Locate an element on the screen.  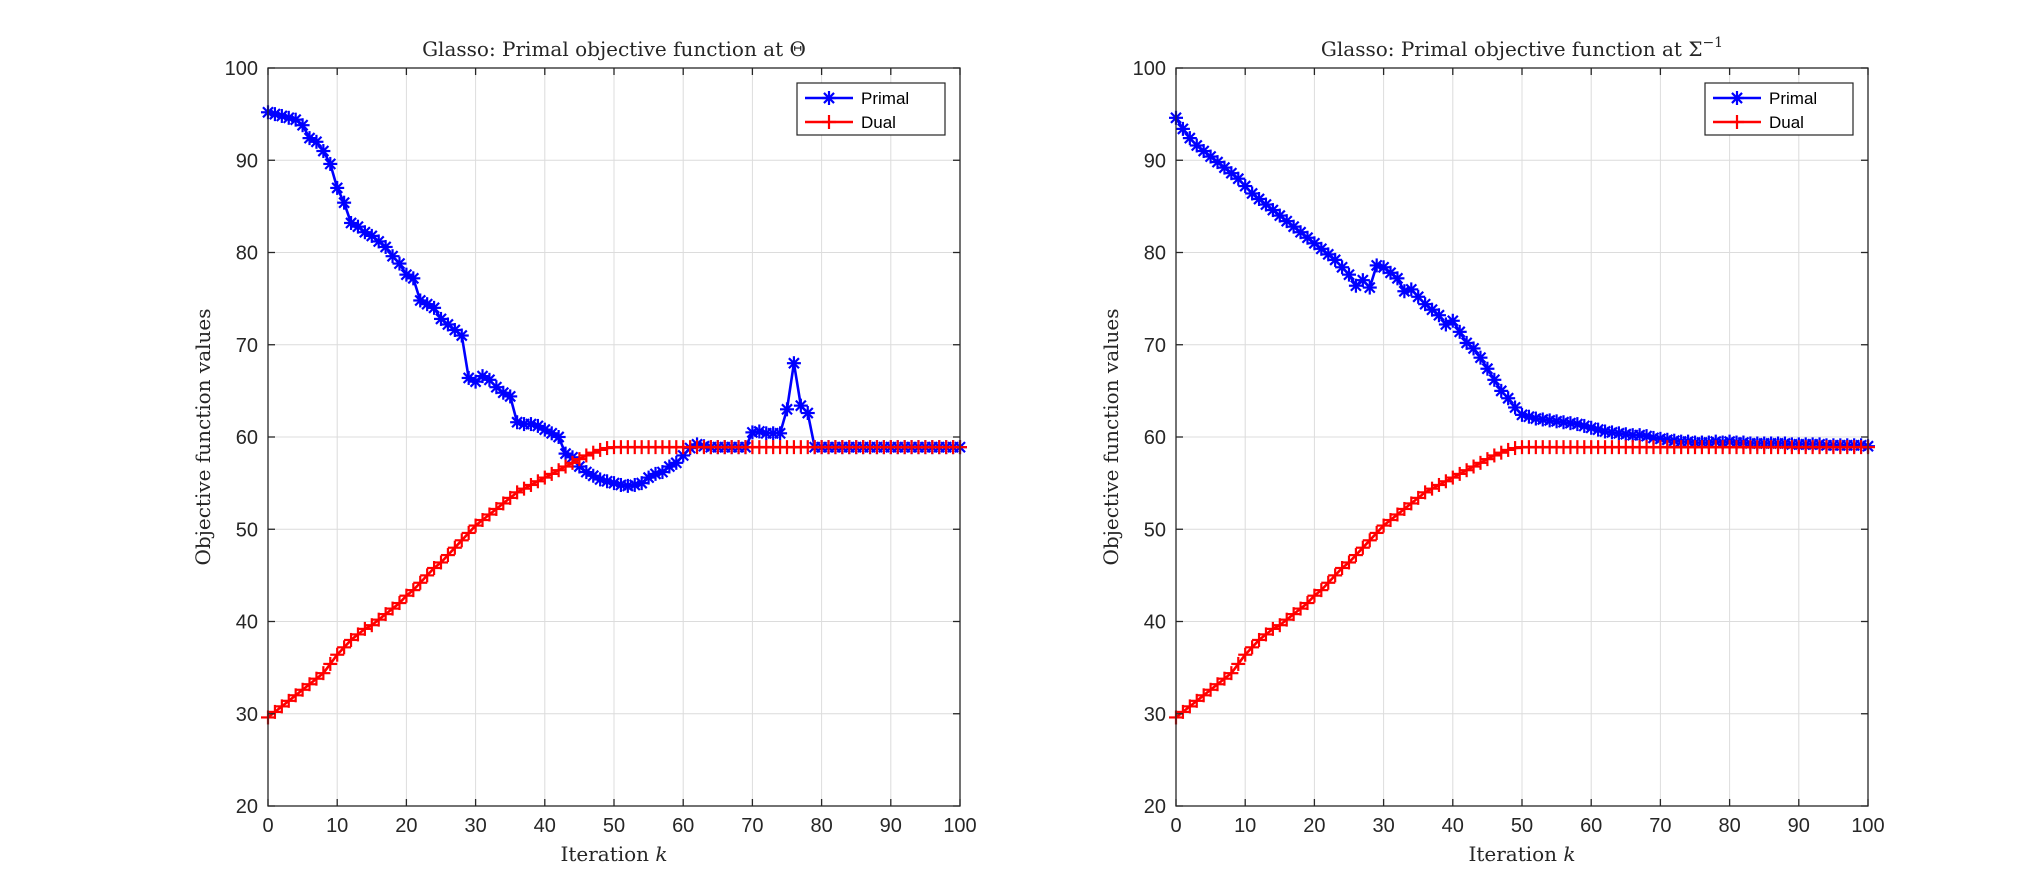
x-tick-label: 70 is located at coordinates (1660, 826).